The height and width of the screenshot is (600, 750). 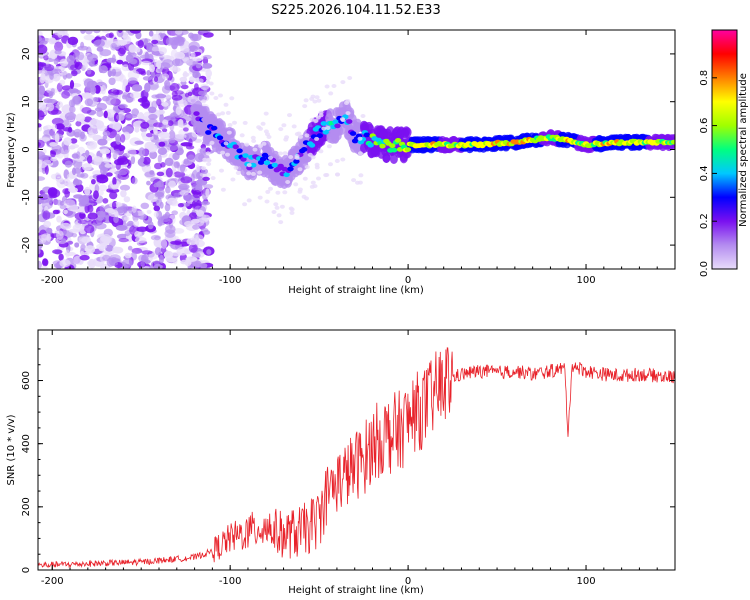 I want to click on colorbar-label: Normalized spectral amplitude, so click(x=743, y=150).